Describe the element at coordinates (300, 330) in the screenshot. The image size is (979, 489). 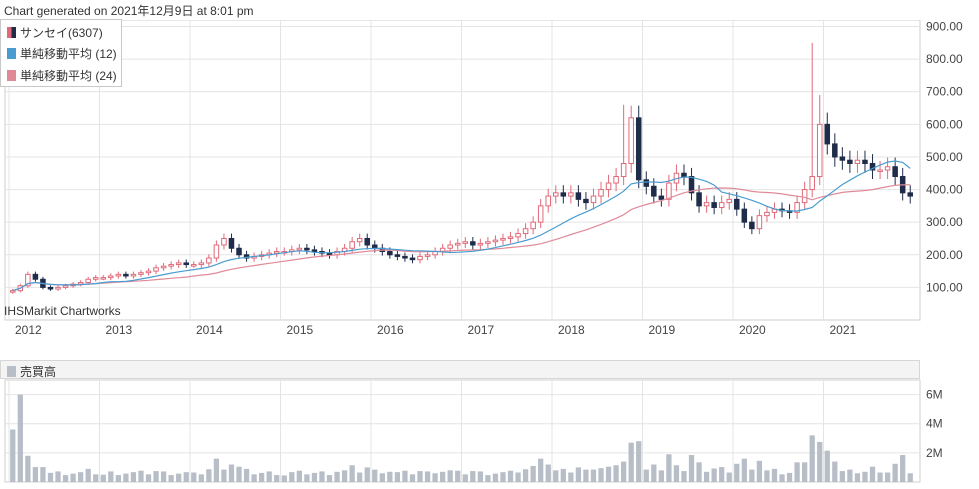
I see `x-tick-label: 2015` at that location.